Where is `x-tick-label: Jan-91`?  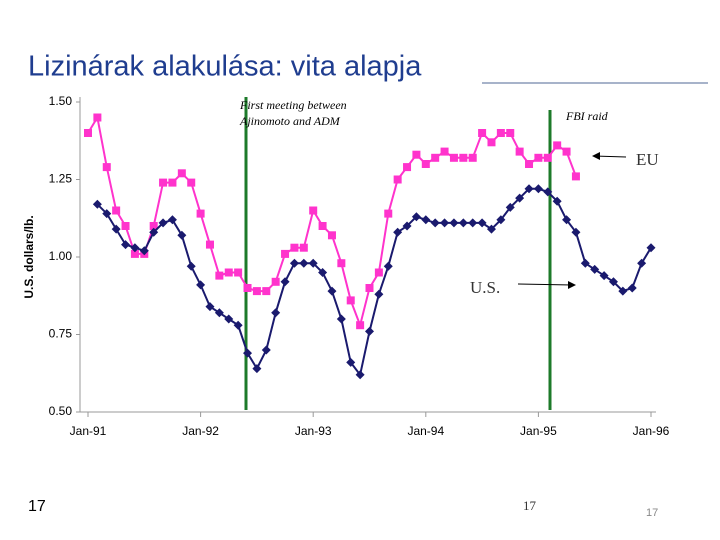
x-tick-label: Jan-91 is located at coordinates (88, 431).